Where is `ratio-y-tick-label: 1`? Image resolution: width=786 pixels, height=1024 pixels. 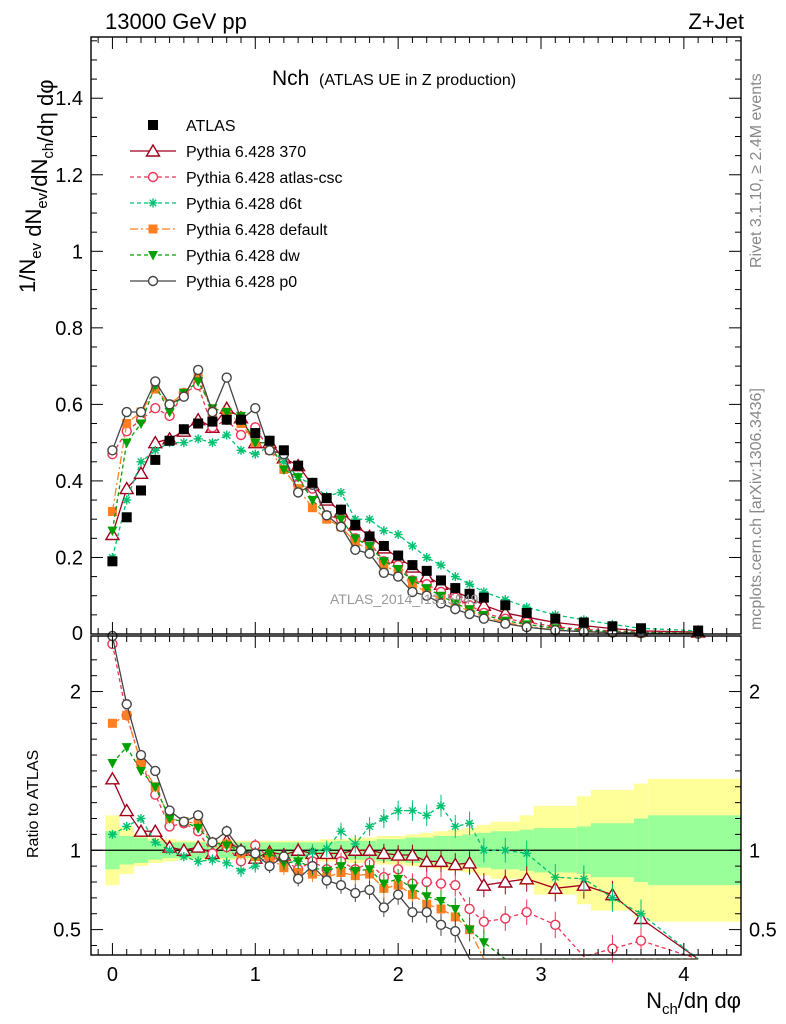 ratio-y-tick-label: 1 is located at coordinates (754, 851).